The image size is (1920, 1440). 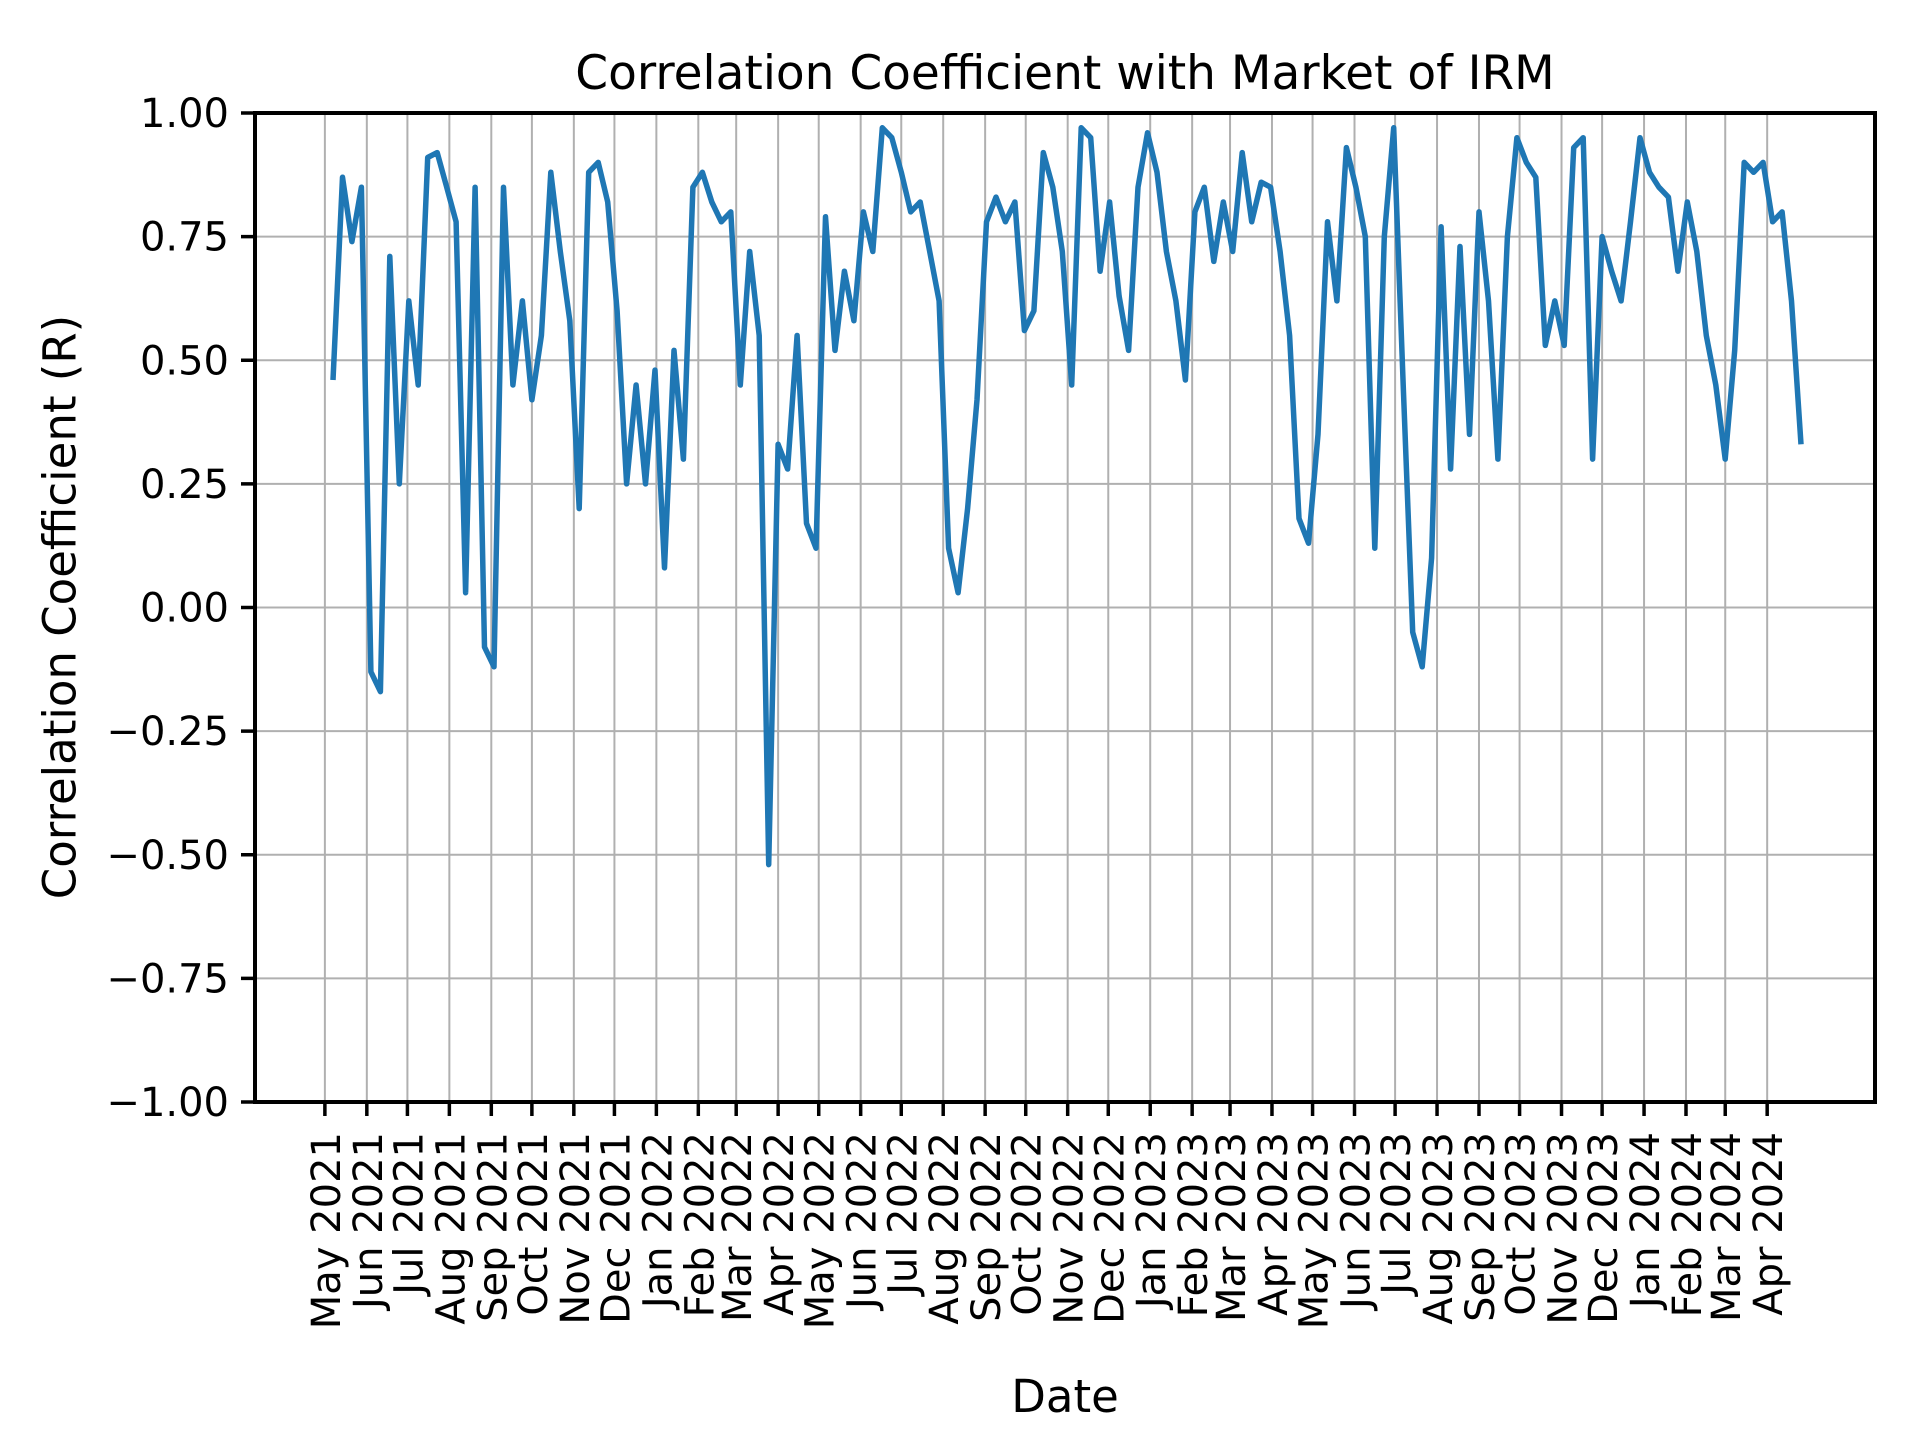 What do you see at coordinates (987, 1227) in the screenshot?
I see `x-tick-label: Sep 2022` at bounding box center [987, 1227].